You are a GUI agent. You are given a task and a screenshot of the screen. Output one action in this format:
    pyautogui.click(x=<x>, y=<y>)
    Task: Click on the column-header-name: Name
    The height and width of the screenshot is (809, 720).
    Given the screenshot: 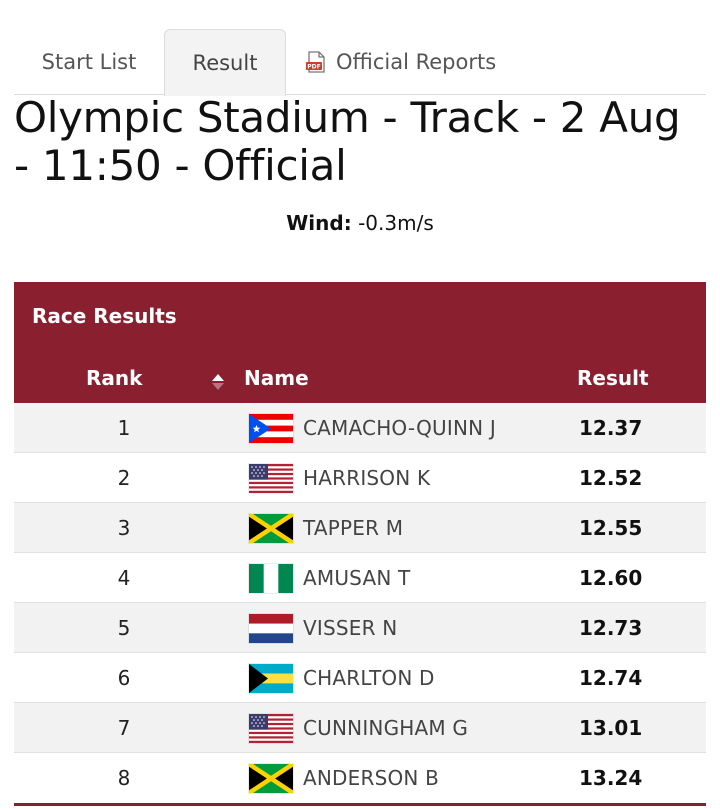 What is the action you would take?
    pyautogui.click(x=276, y=378)
    